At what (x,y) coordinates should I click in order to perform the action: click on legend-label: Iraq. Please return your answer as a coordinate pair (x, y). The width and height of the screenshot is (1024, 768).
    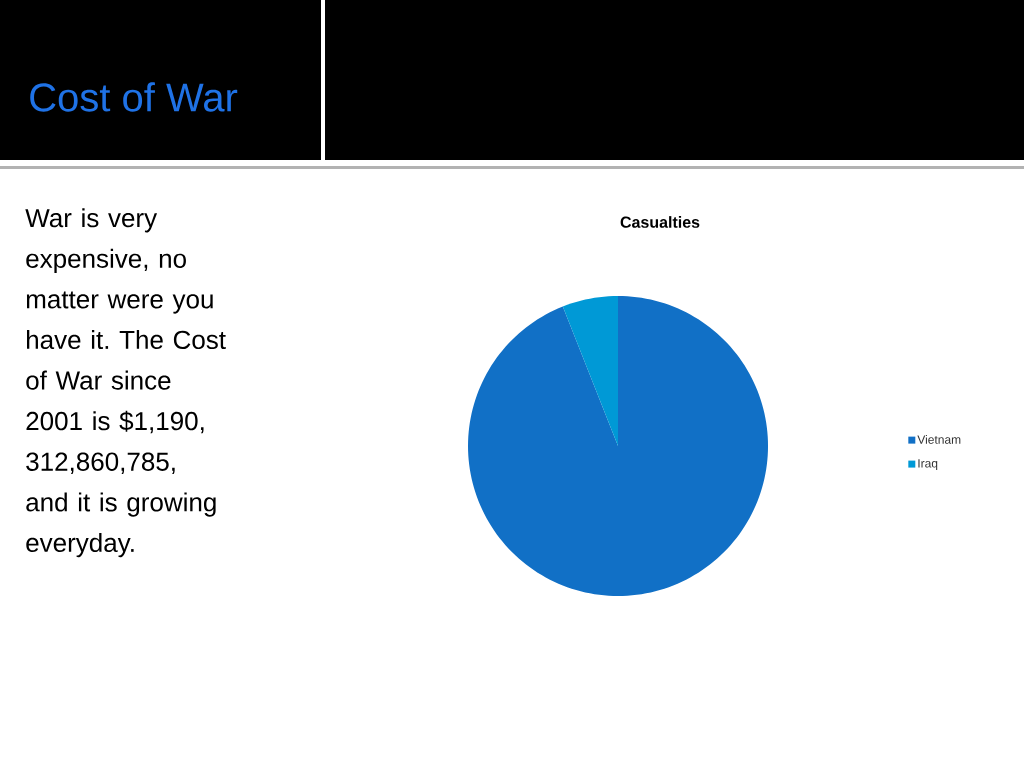
    Looking at the image, I should click on (928, 464).